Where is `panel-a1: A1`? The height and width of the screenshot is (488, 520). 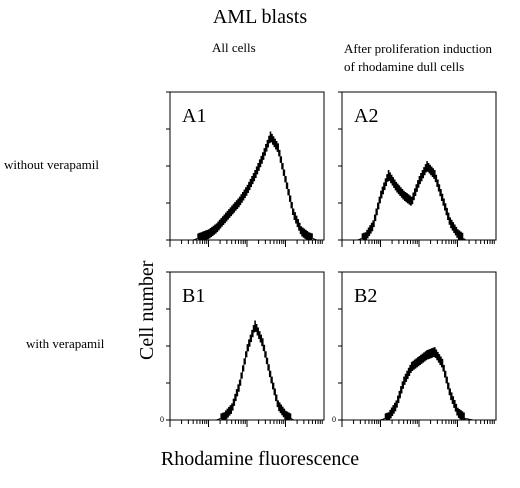 panel-a1: A1 is located at coordinates (245, 169).